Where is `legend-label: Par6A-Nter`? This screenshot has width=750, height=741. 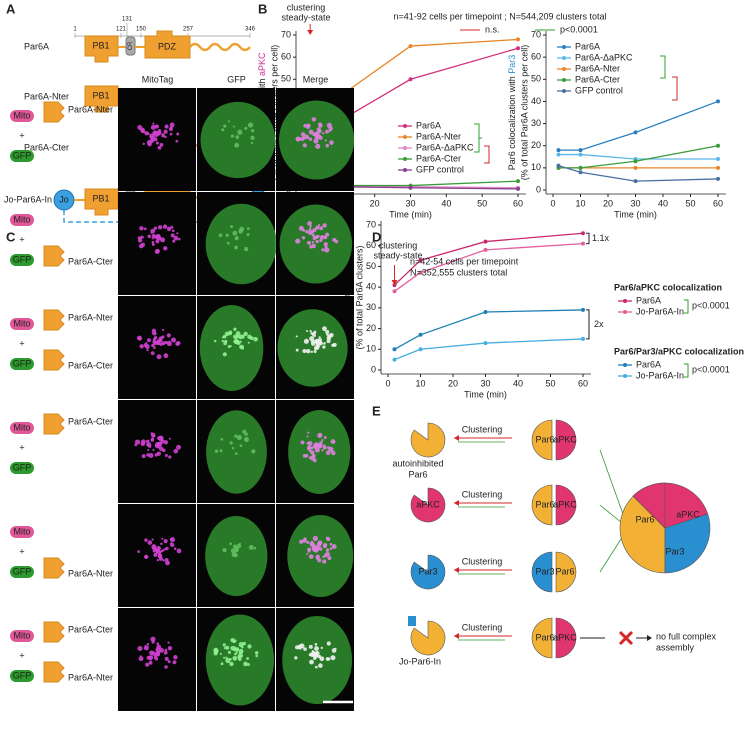 legend-label: Par6A-Nter is located at coordinates (597, 68).